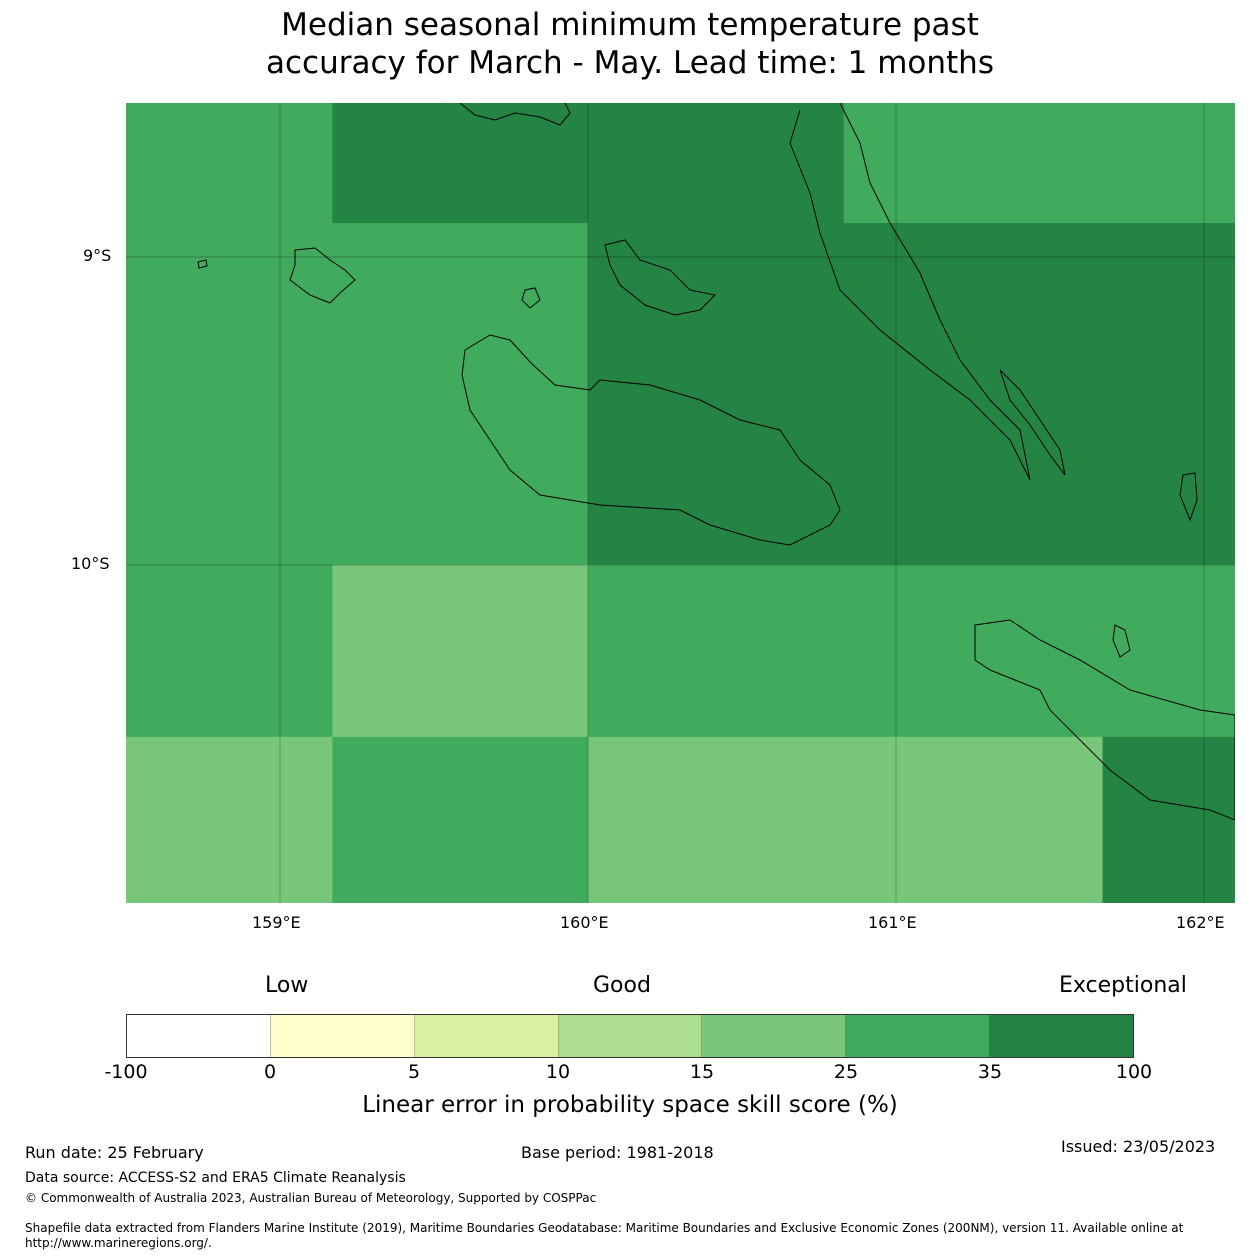 This screenshot has height=1260, width=1260. What do you see at coordinates (90, 563) in the screenshot?
I see `y-tick-10s: 10°S` at bounding box center [90, 563].